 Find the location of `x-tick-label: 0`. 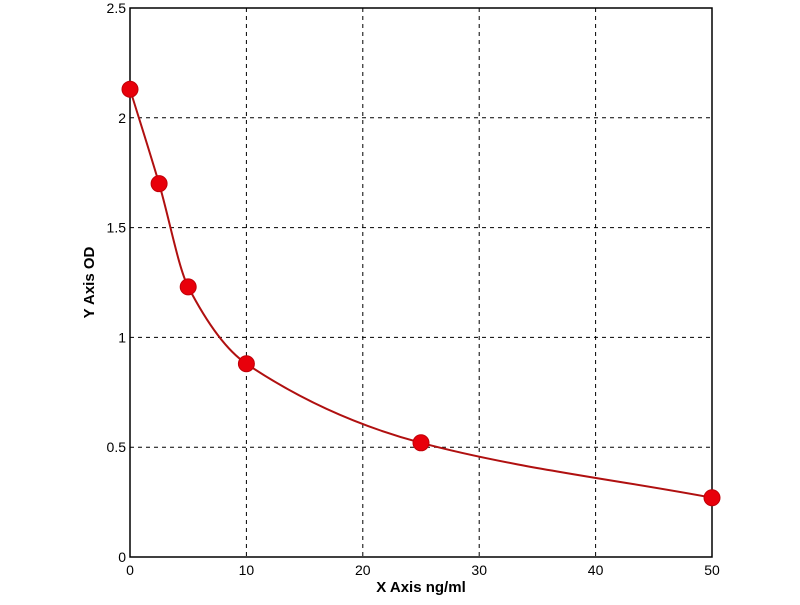

x-tick-label: 0 is located at coordinates (130, 570).